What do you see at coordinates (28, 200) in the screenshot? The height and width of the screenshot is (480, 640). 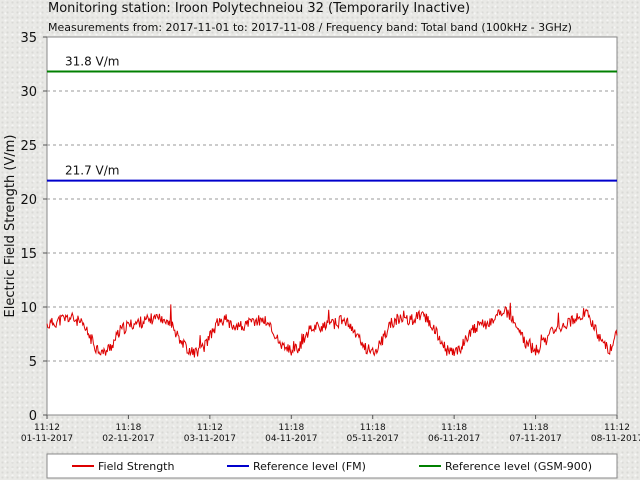 I see `y-tick-label: 20` at bounding box center [28, 200].